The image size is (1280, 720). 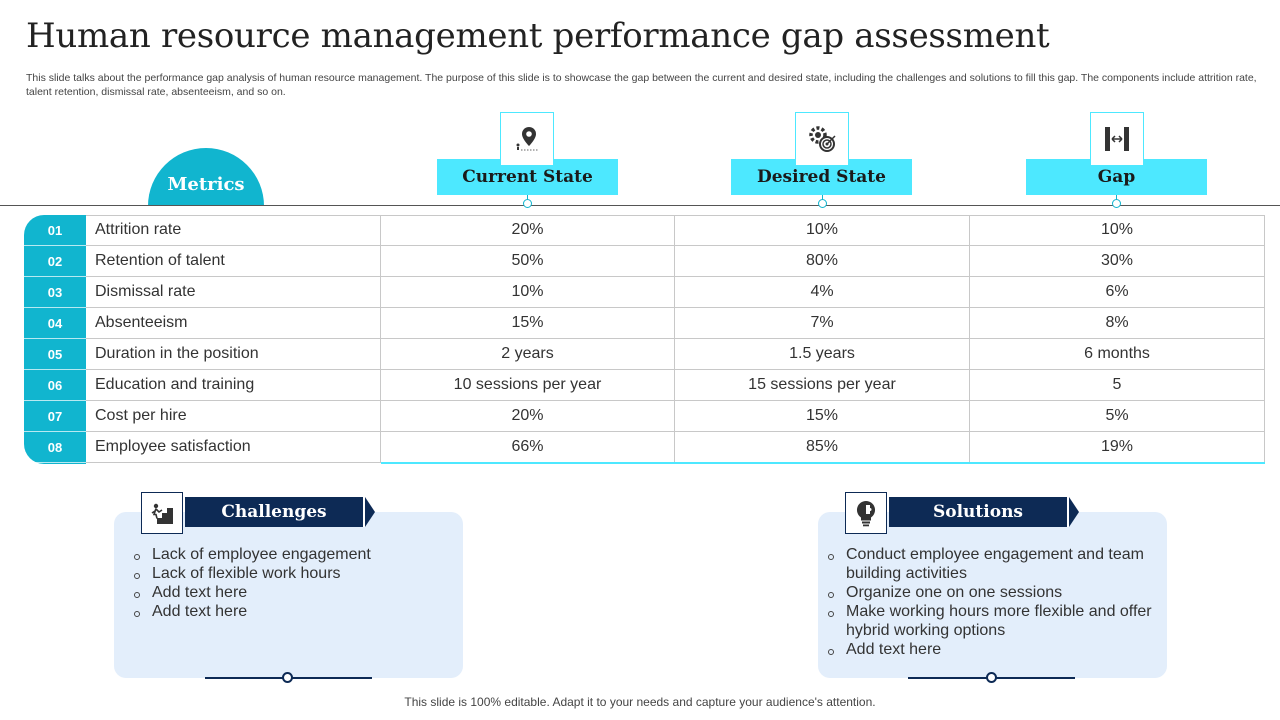 I want to click on desired-state-cell: 4%, so click(x=822, y=292).